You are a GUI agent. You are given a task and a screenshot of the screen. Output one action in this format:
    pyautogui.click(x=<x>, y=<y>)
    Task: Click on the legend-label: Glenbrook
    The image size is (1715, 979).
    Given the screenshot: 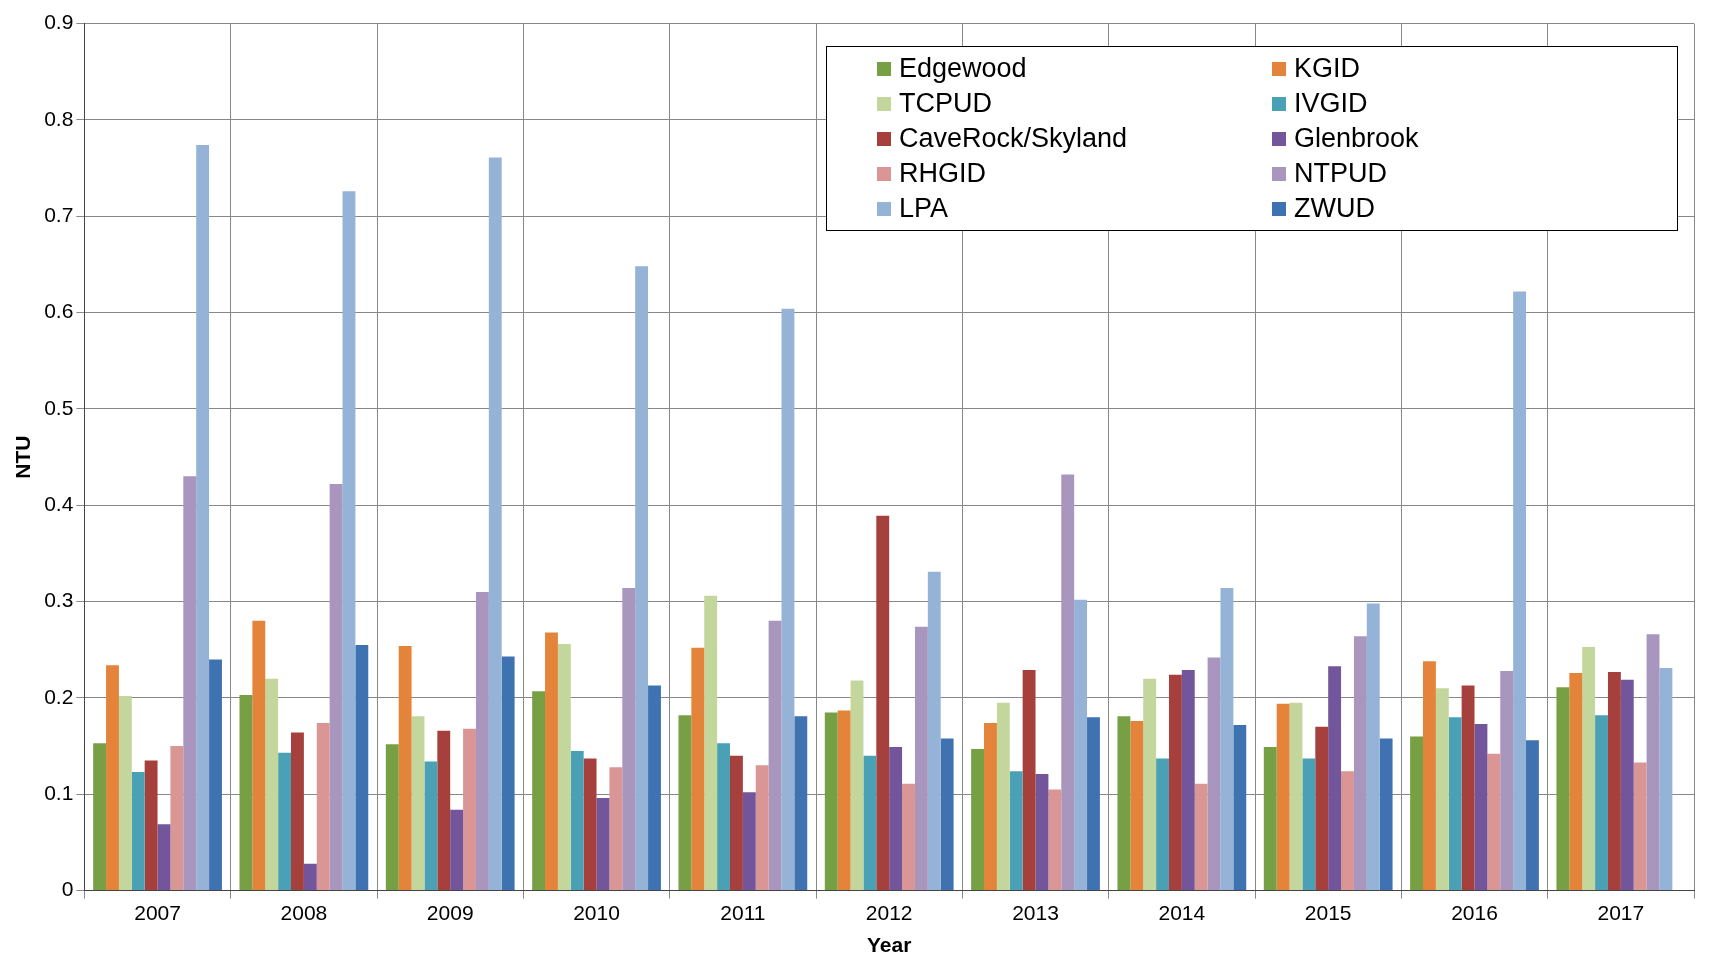 What is the action you would take?
    pyautogui.click(x=1356, y=138)
    